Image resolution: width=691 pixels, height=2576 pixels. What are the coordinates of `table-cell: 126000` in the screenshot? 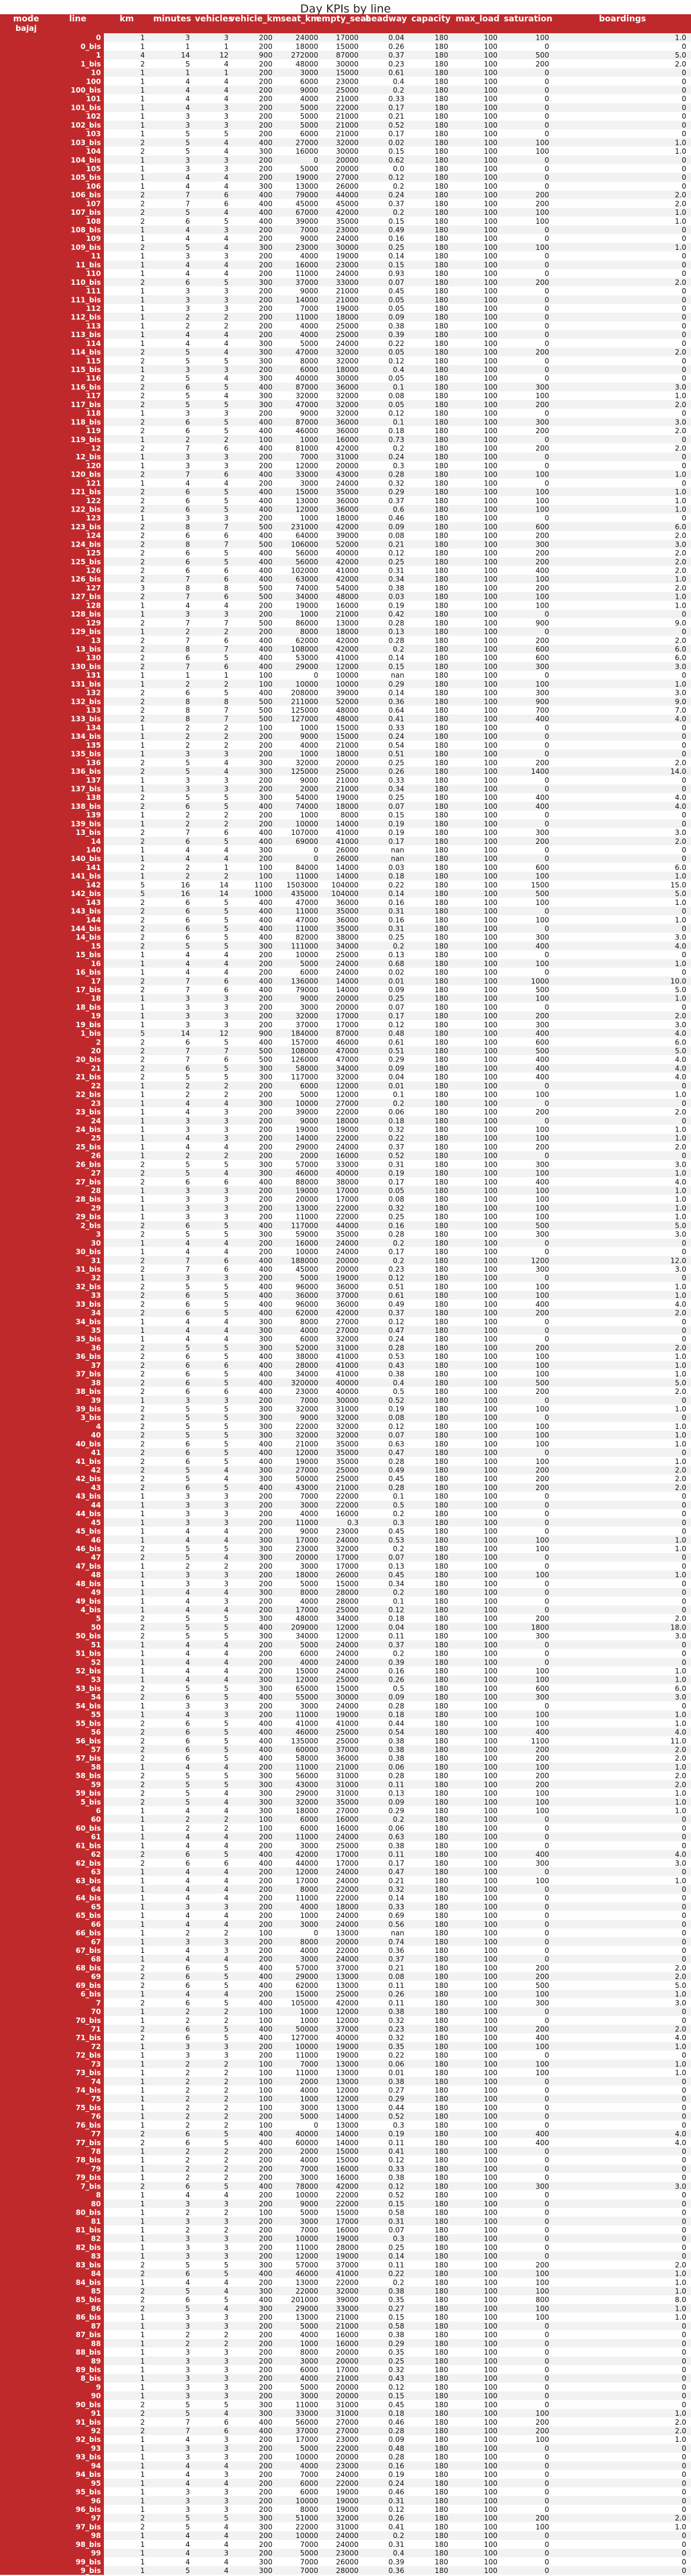 It's located at (304, 1060).